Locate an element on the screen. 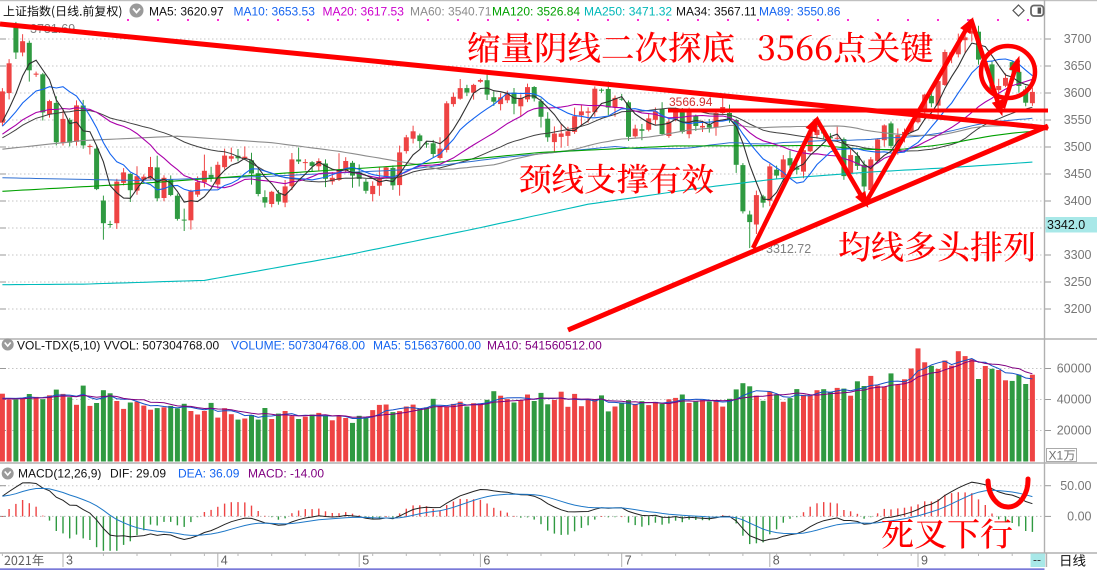 The image size is (1097, 575). svg-text: 20000 is located at coordinates (1074, 431).